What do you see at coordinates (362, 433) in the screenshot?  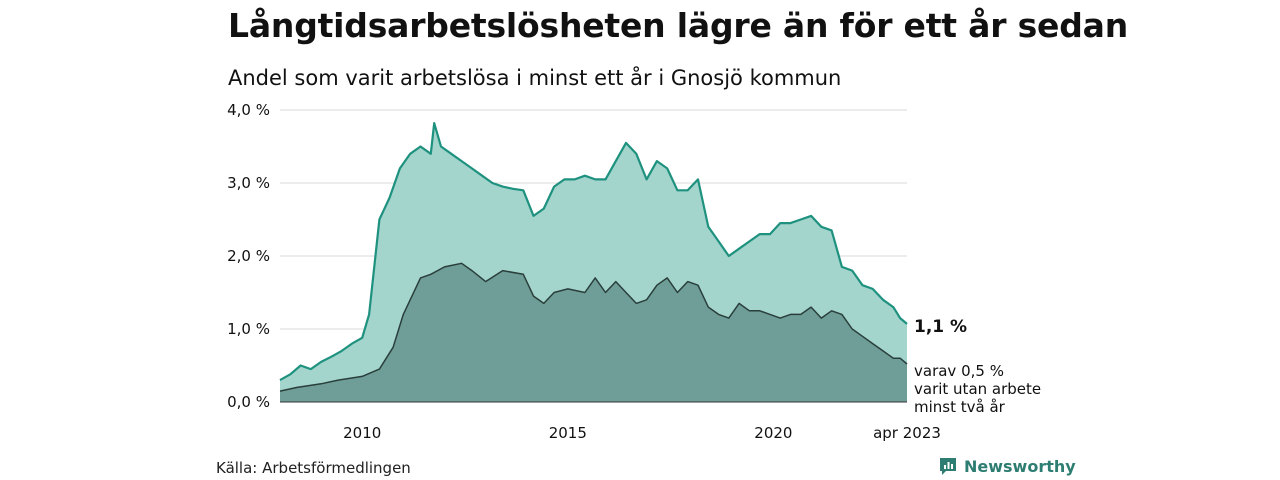 I see `x-tick-label: 2010` at bounding box center [362, 433].